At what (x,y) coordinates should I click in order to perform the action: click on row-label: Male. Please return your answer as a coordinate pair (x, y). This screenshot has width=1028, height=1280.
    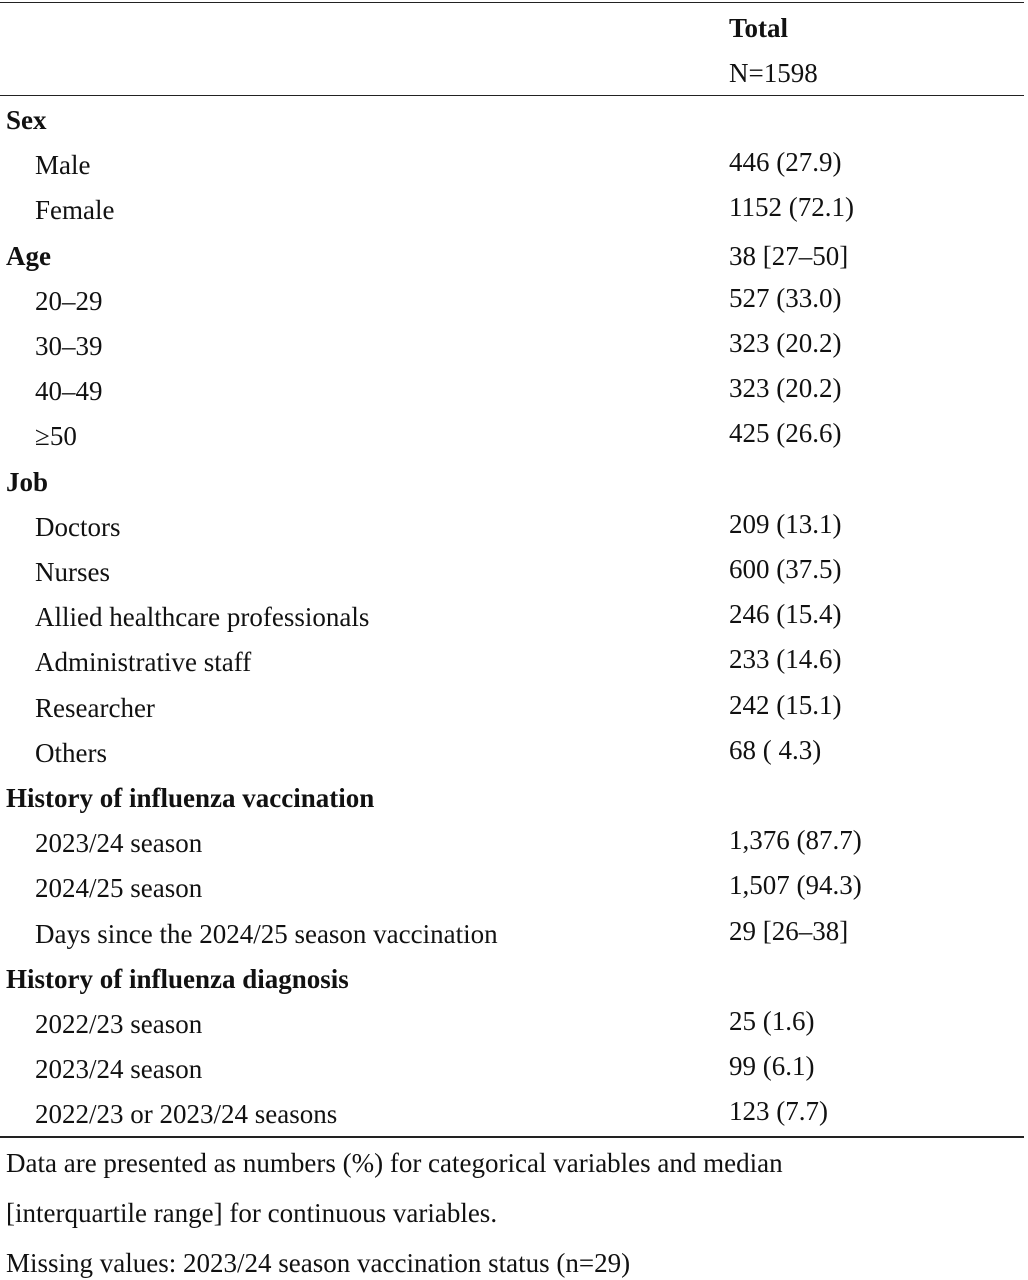
    Looking at the image, I should click on (63, 165).